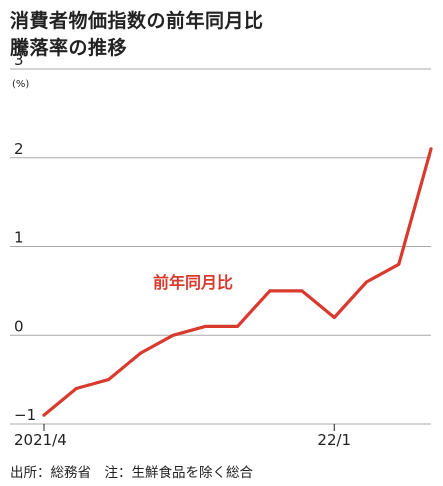 The width and height of the screenshot is (443, 486). I want to click on source-note: 出所：総務省 注：生鮮食品を除く総合, so click(131, 473).